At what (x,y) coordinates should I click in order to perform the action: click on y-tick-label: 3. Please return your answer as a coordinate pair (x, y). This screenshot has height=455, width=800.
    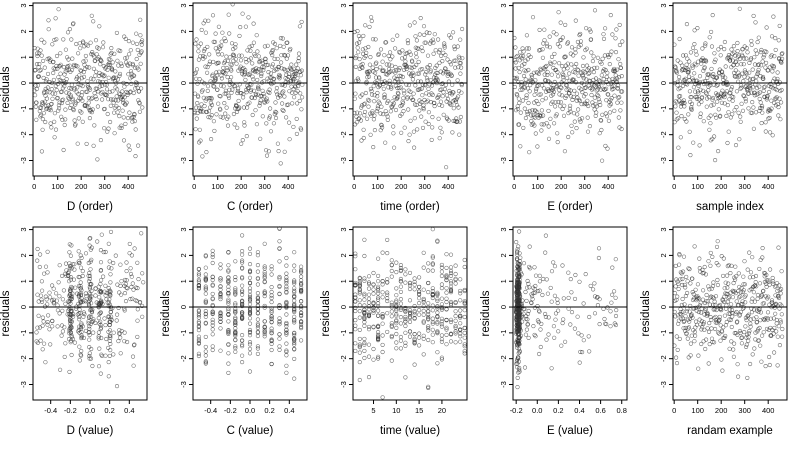
    Looking at the image, I should click on (343, 229).